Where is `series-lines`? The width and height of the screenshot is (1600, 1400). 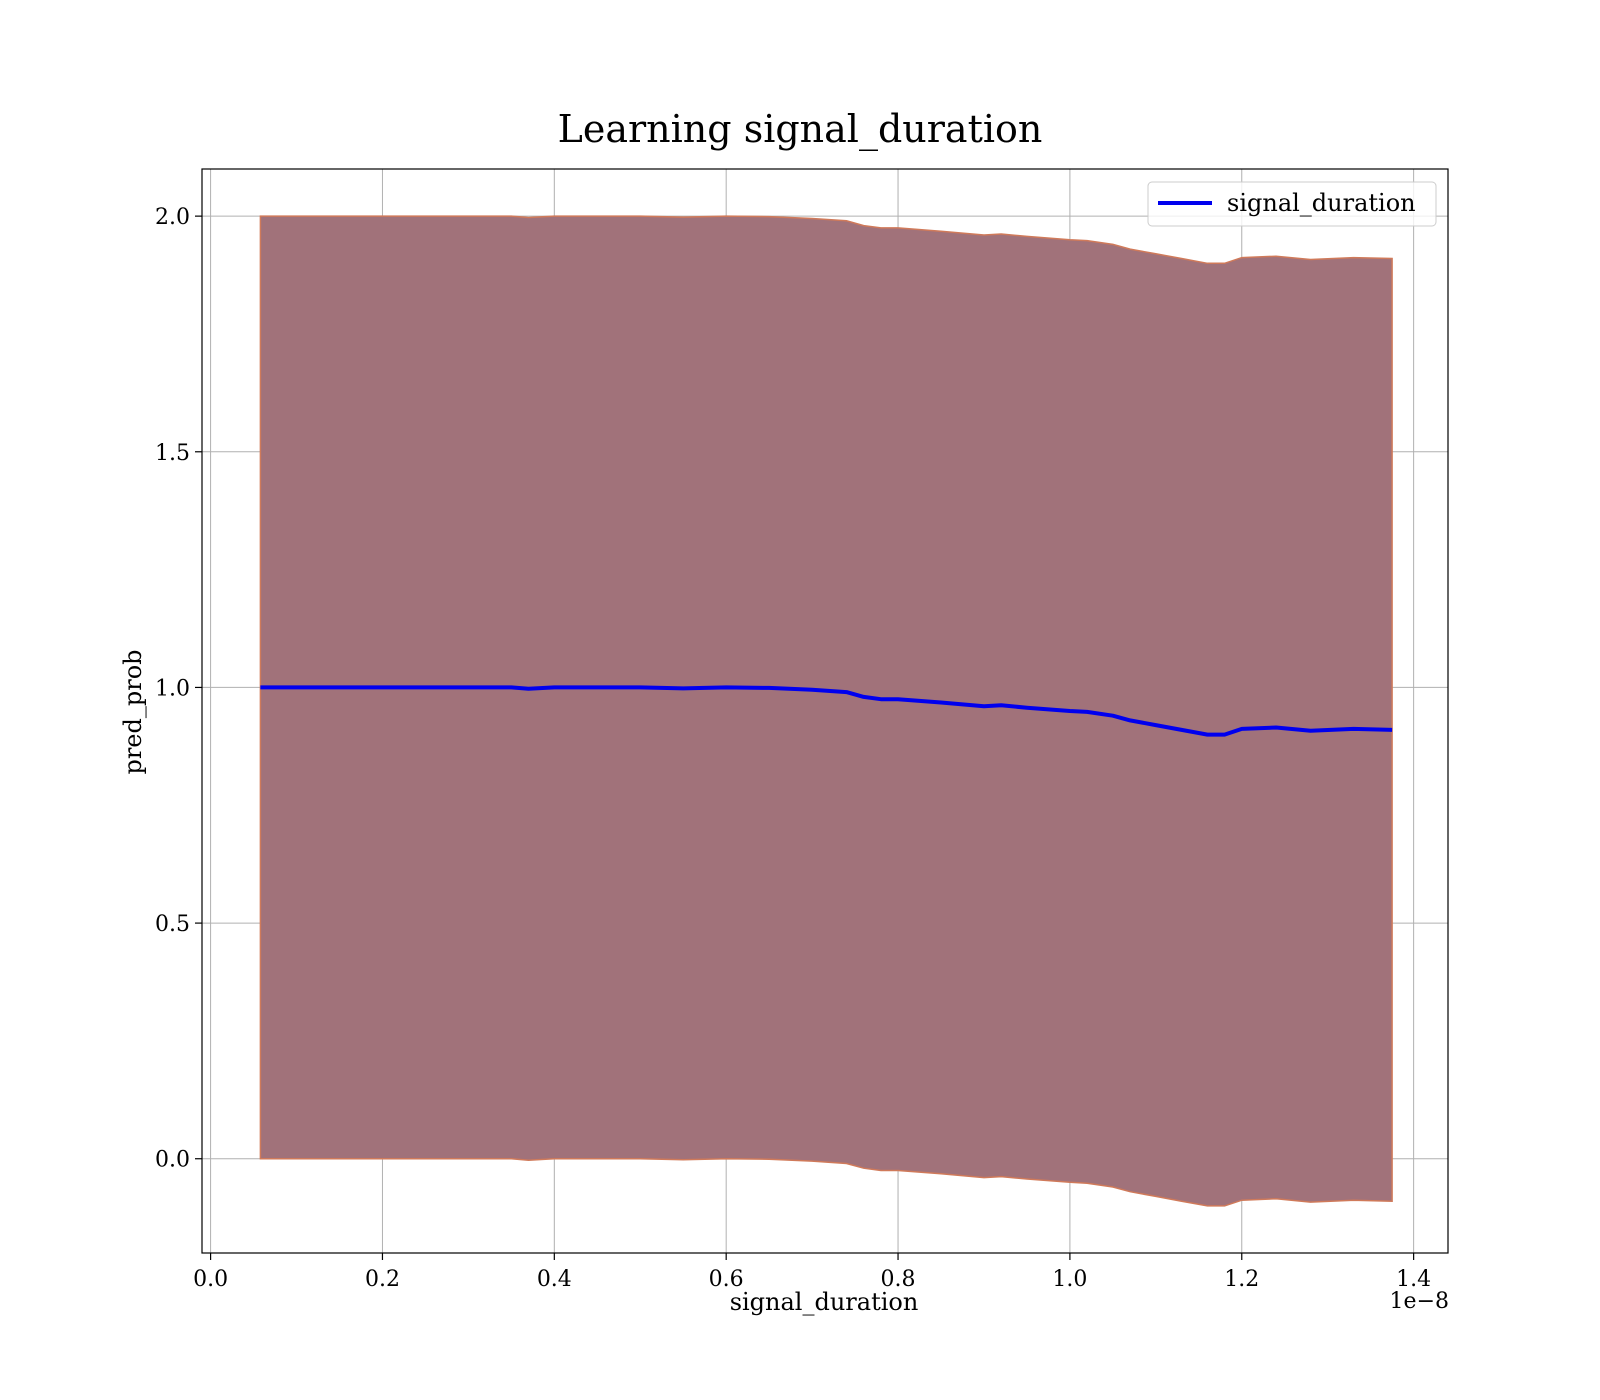
series-lines is located at coordinates (826, 711).